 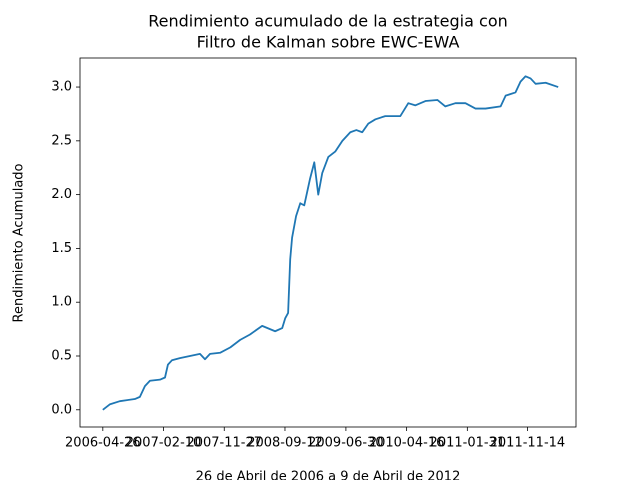 What do you see at coordinates (61, 355) in the screenshot?
I see `y-tick-label: 0.5` at bounding box center [61, 355].